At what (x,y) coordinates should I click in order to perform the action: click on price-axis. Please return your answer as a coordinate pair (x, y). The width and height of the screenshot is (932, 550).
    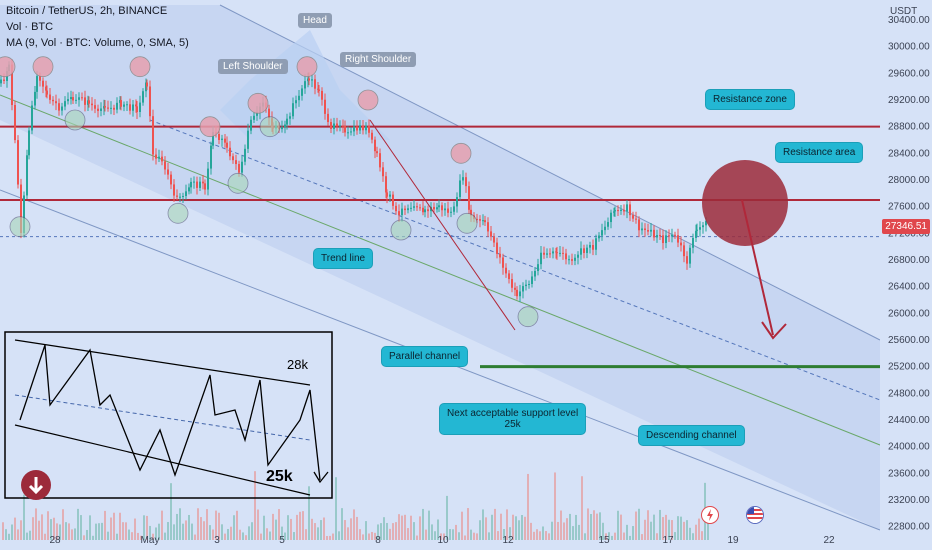
    Looking at the image, I should click on (906, 275).